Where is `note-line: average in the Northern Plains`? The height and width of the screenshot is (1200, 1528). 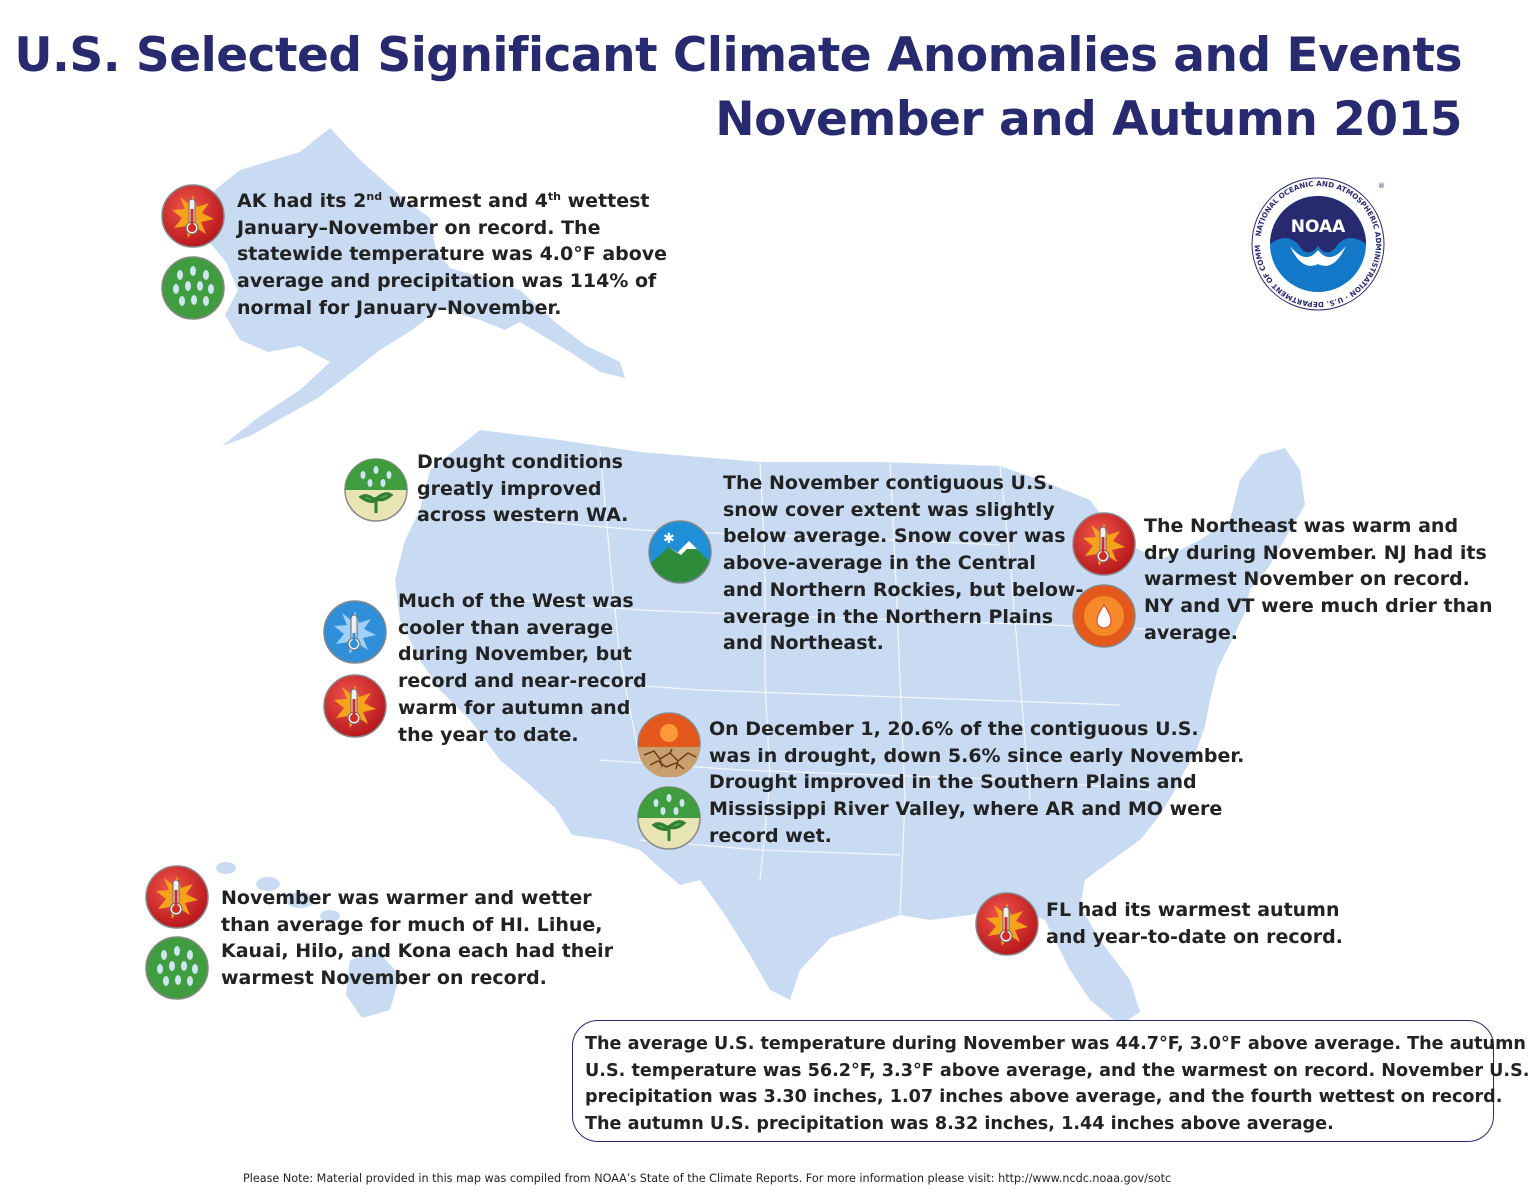
note-line: average in the Northern Plains is located at coordinates (888, 616).